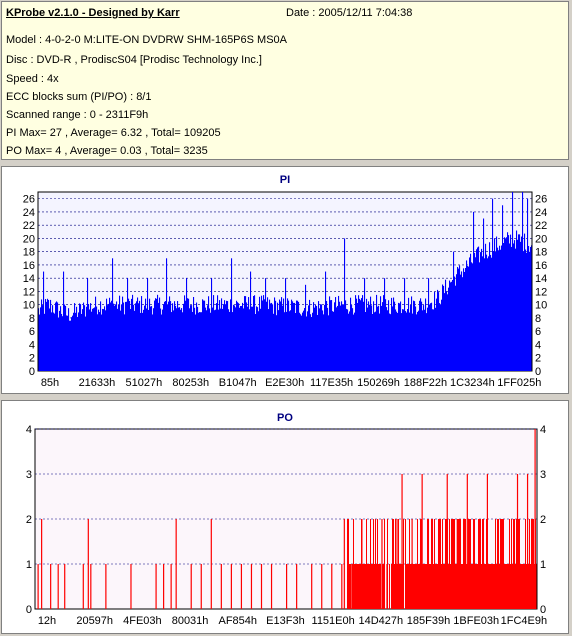  I want to click on y-tick-label-left: 4, so click(32, 345).